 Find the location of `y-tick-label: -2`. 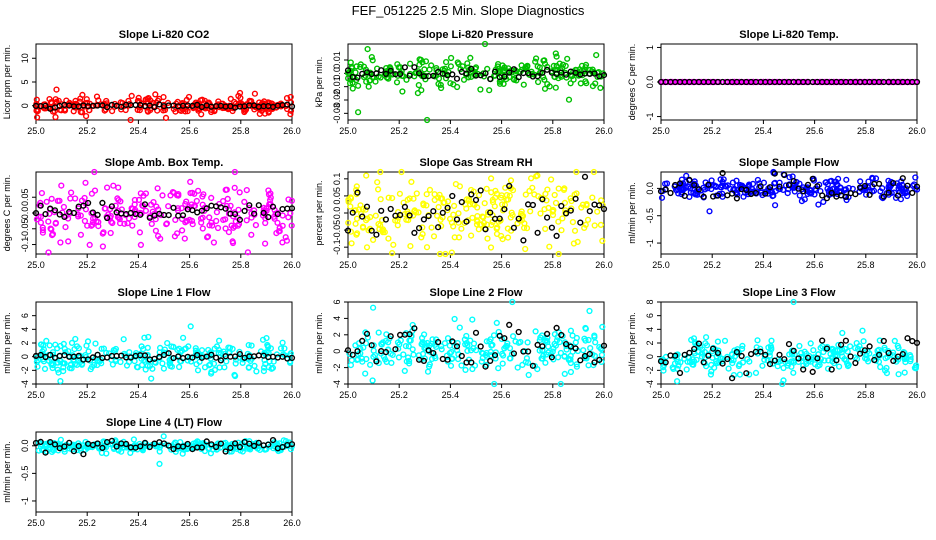

y-tick-label: -2 is located at coordinates (337, 368).